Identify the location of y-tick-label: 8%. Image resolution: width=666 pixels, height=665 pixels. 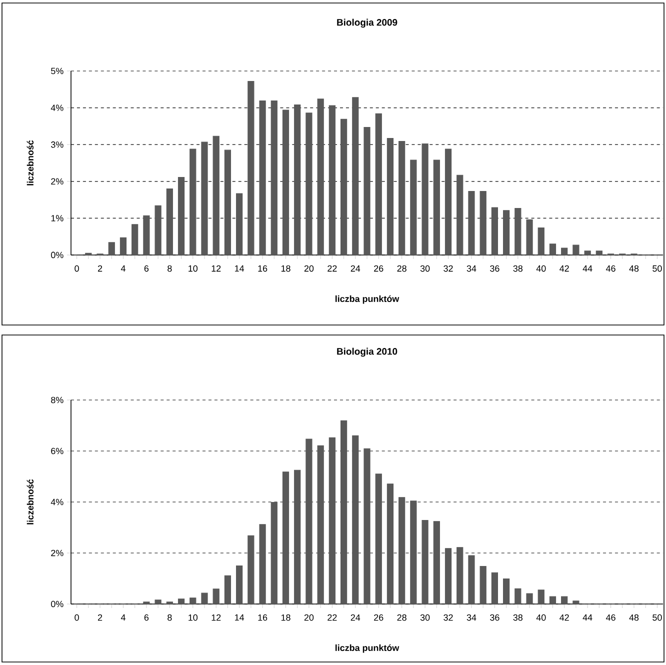
(57, 400).